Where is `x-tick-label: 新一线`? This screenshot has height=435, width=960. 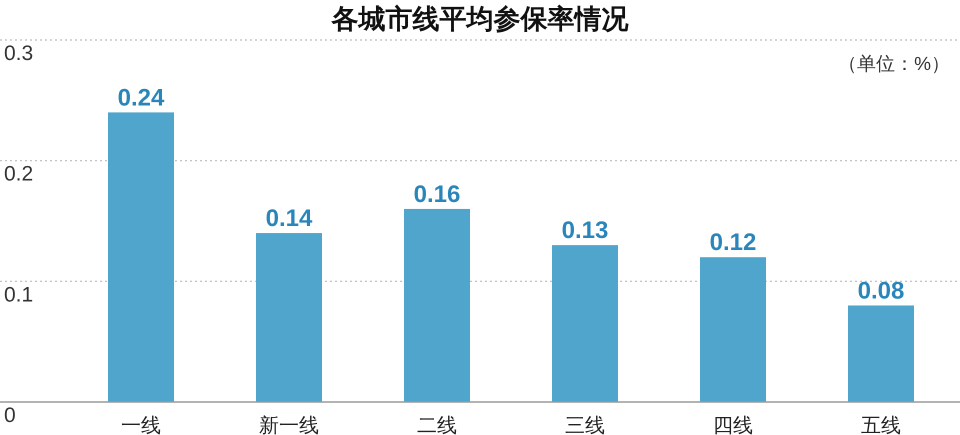 x-tick-label: 新一线 is located at coordinates (289, 425).